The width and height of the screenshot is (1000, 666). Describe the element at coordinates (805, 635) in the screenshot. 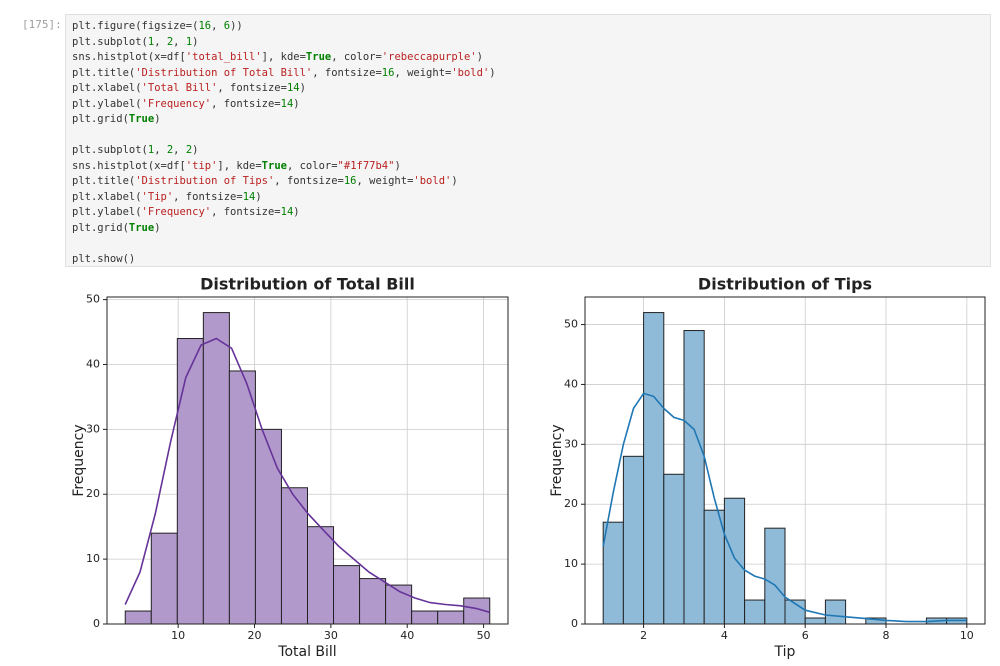

I see `x-tick-label: 6` at that location.